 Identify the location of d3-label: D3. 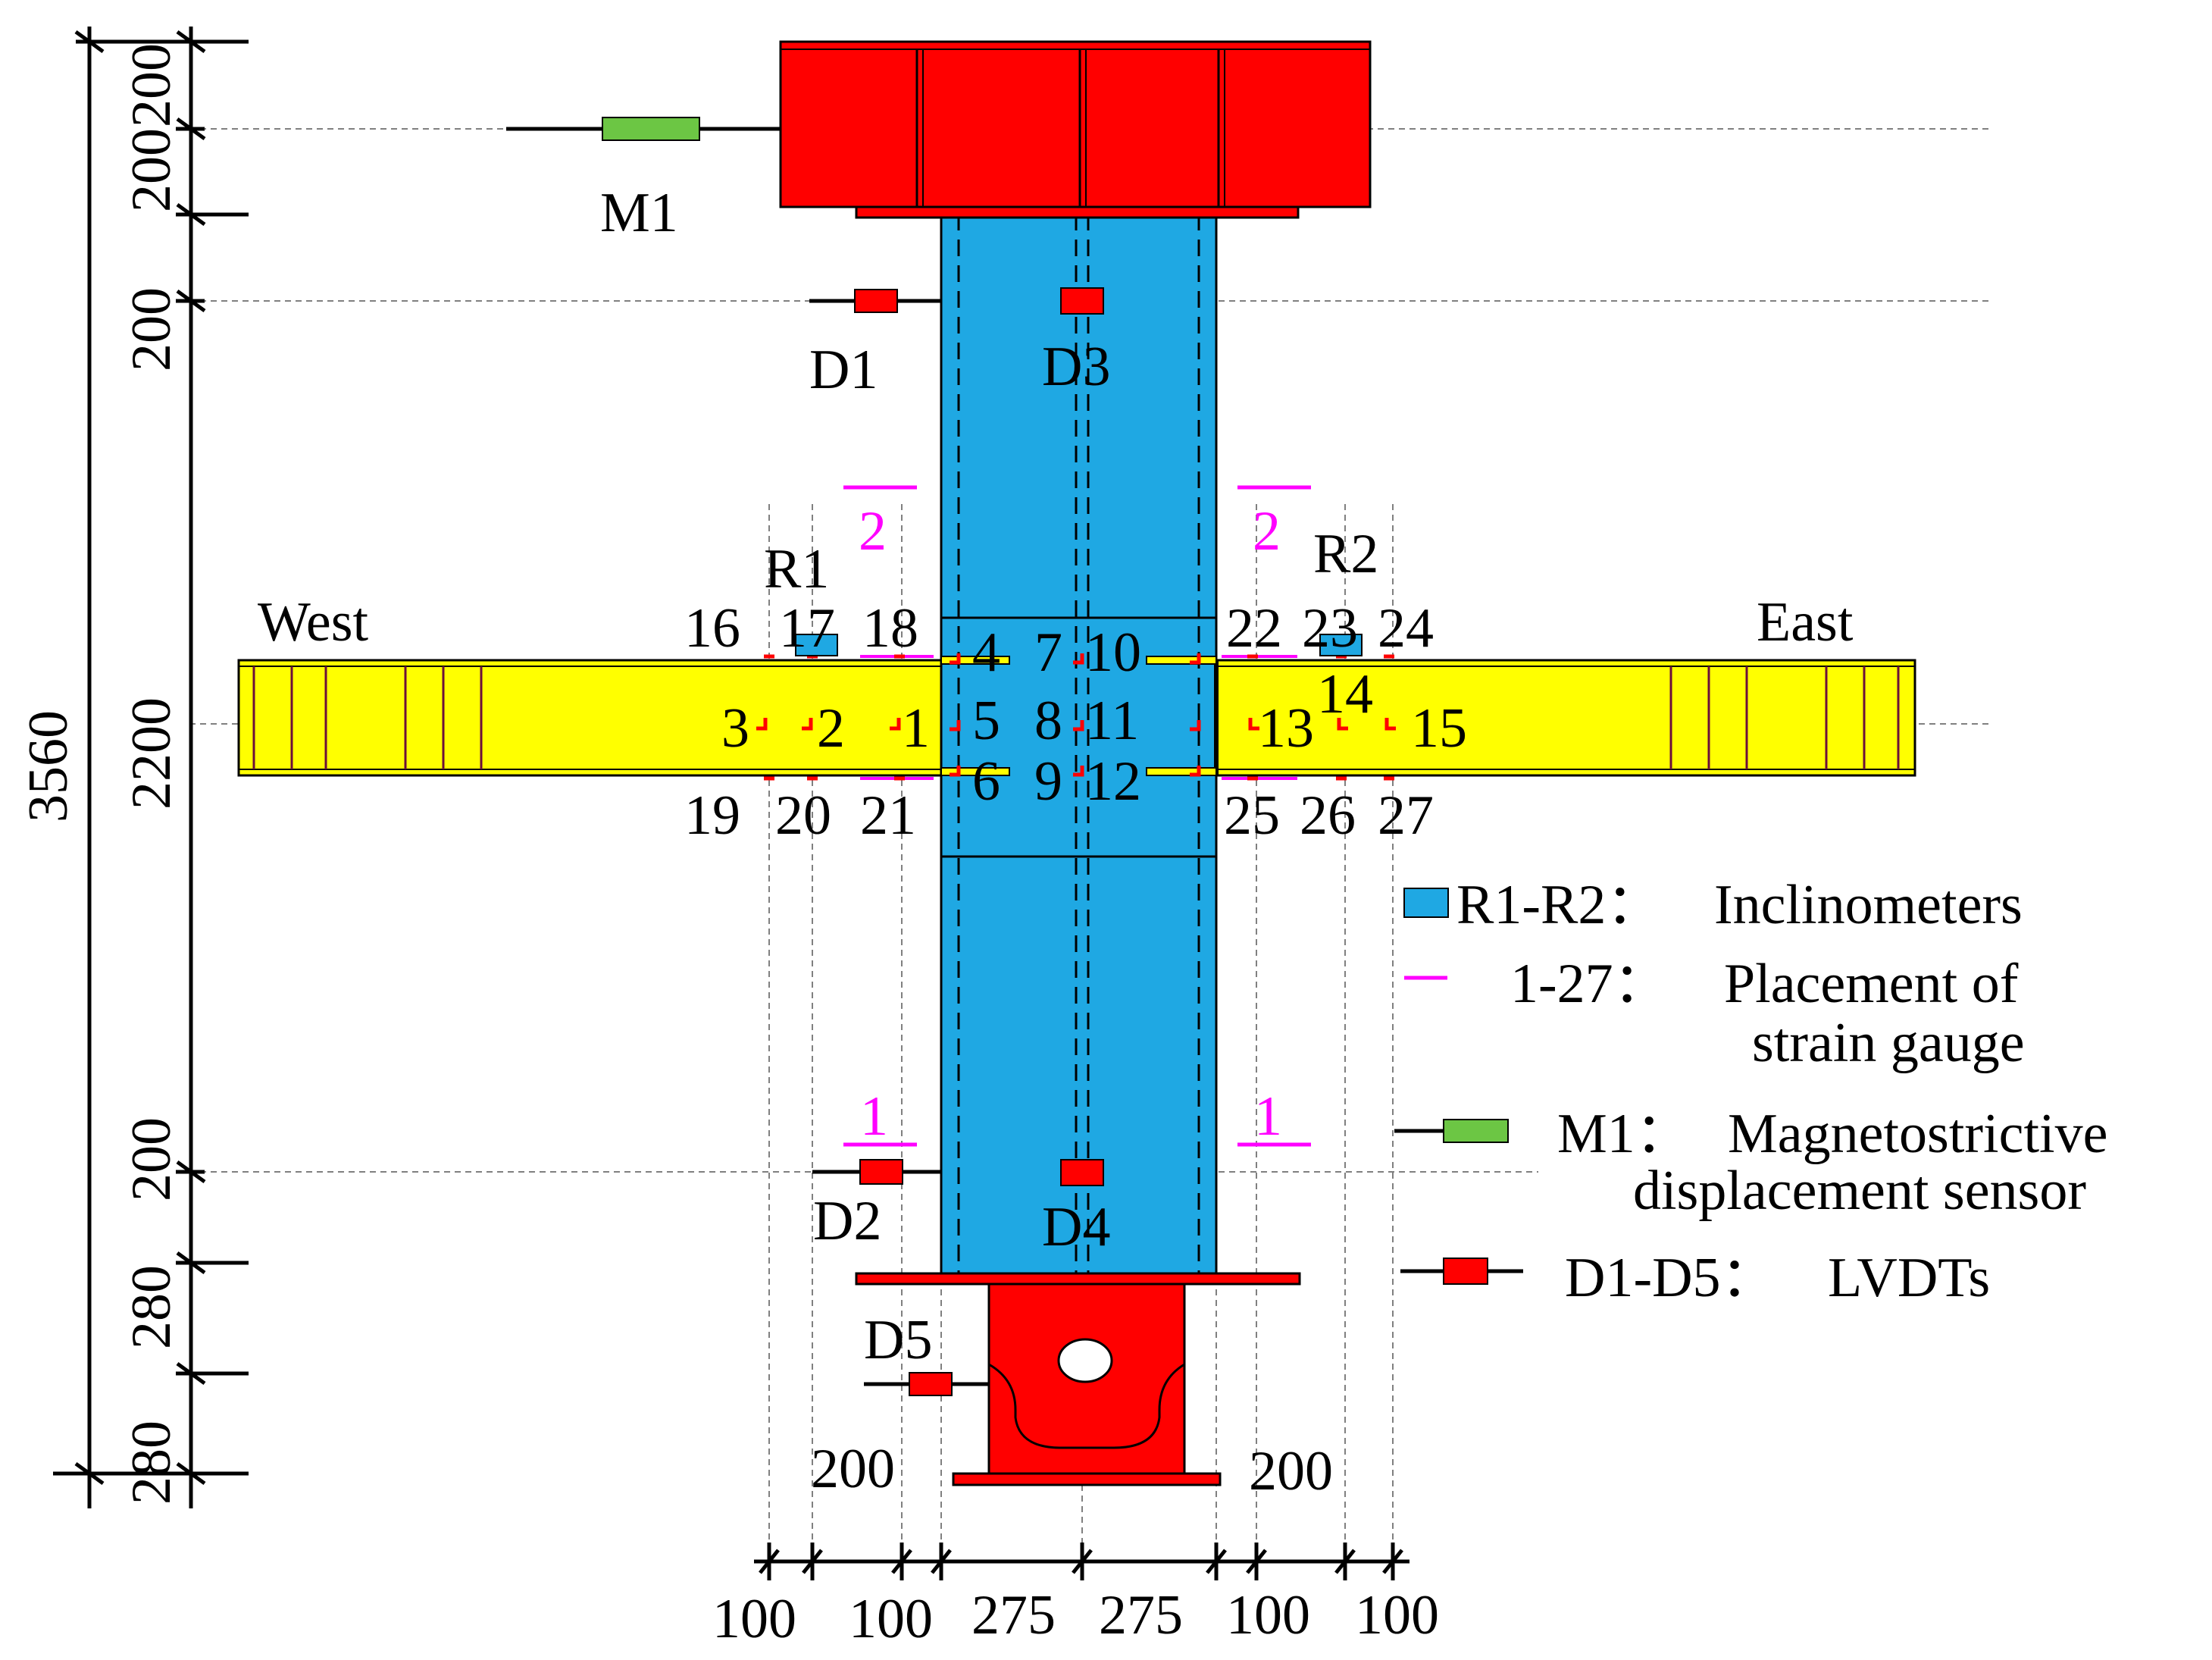
(1076, 367).